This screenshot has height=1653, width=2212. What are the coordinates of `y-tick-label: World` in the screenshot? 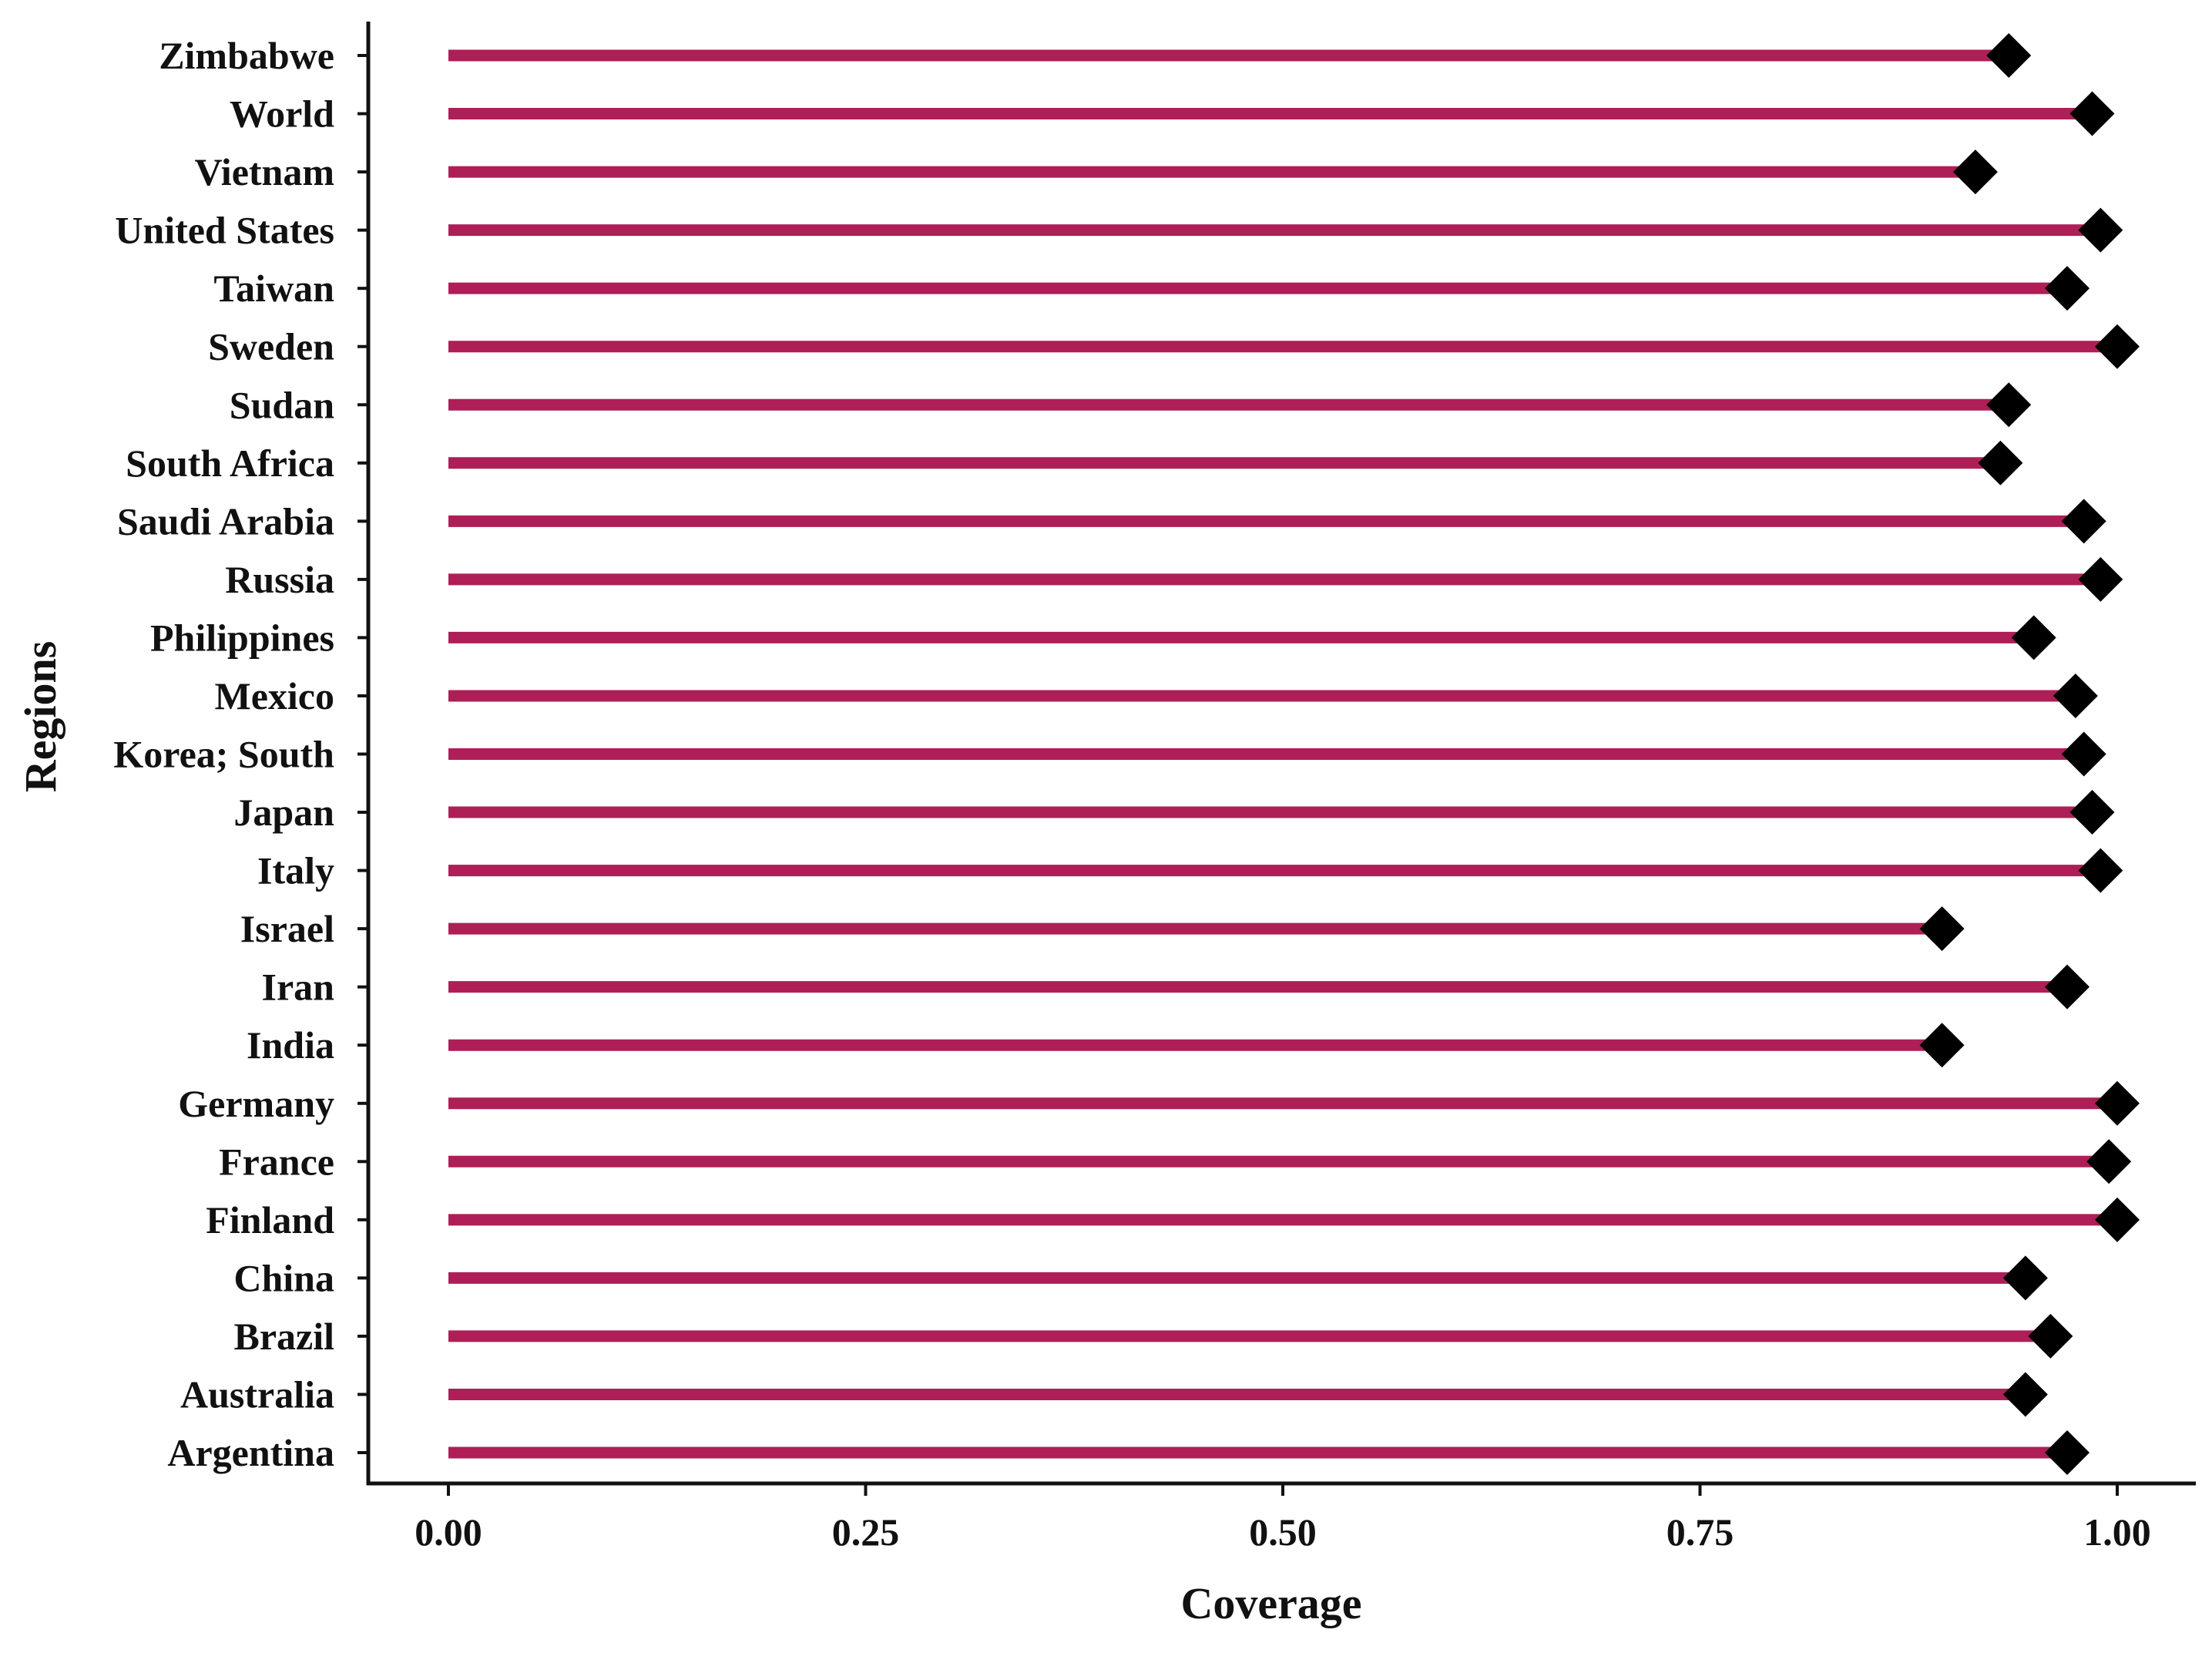 It's located at (282, 114).